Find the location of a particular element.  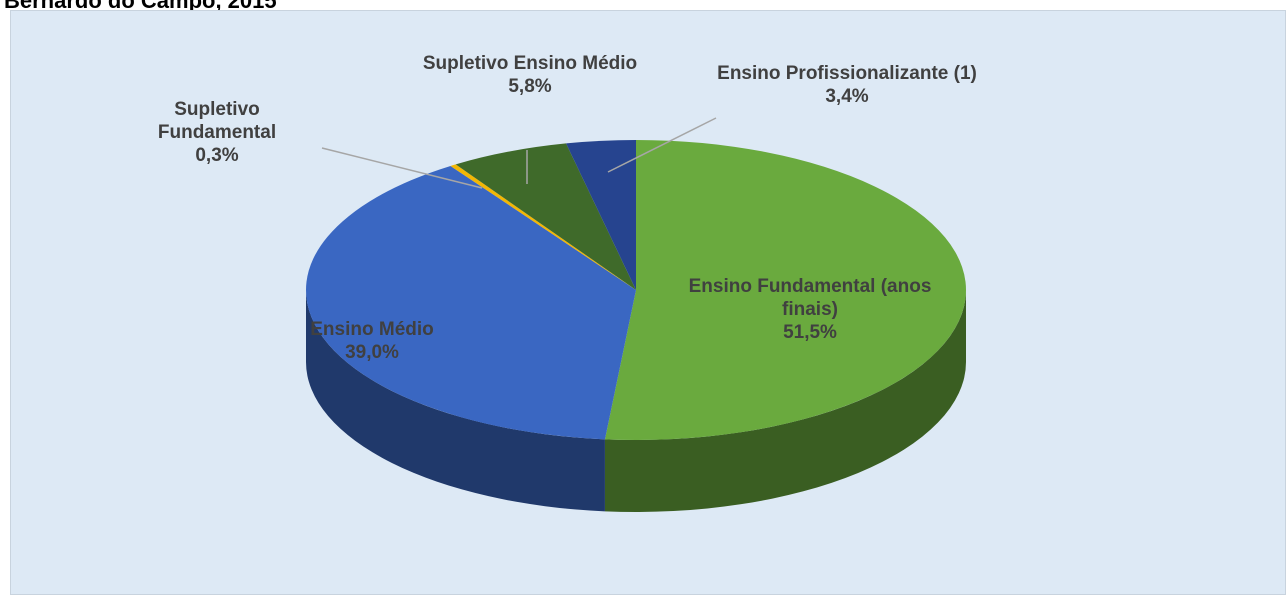

slice-label: Supletivo Ensino Médio 5,8% is located at coordinates (530, 75).